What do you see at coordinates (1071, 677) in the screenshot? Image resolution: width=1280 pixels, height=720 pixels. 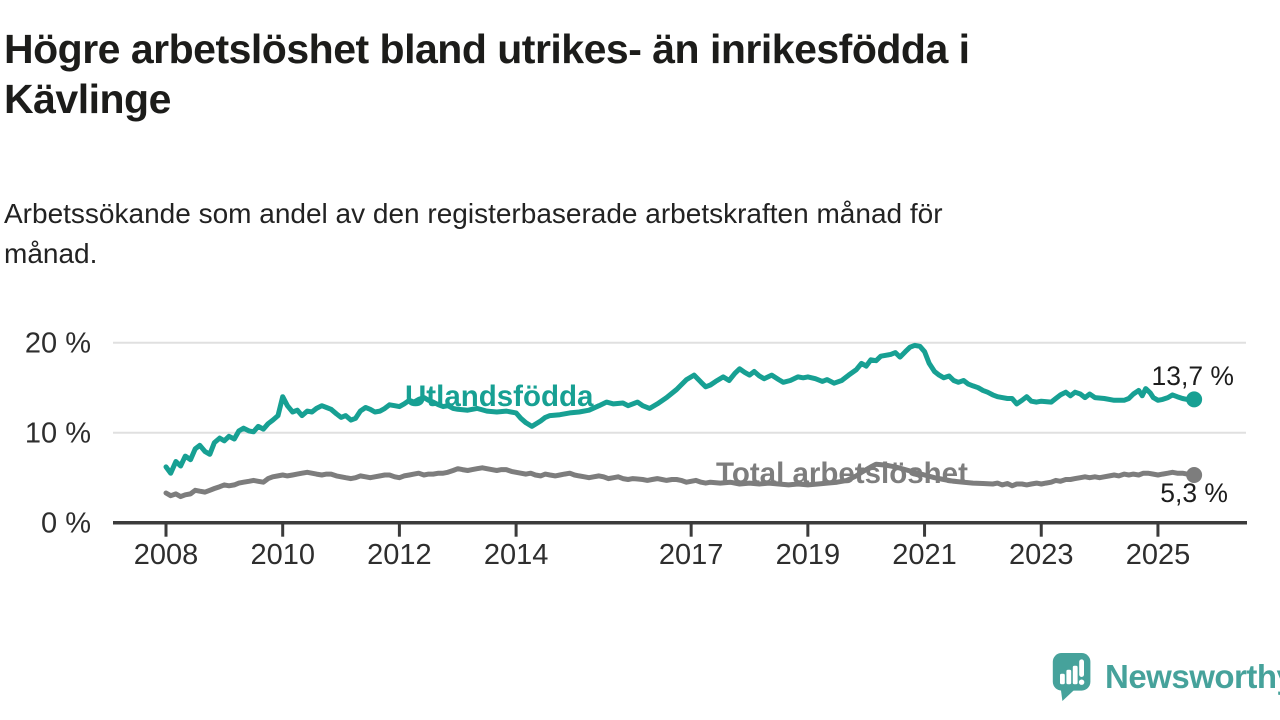 I see `newsworthy-logo-icon` at bounding box center [1071, 677].